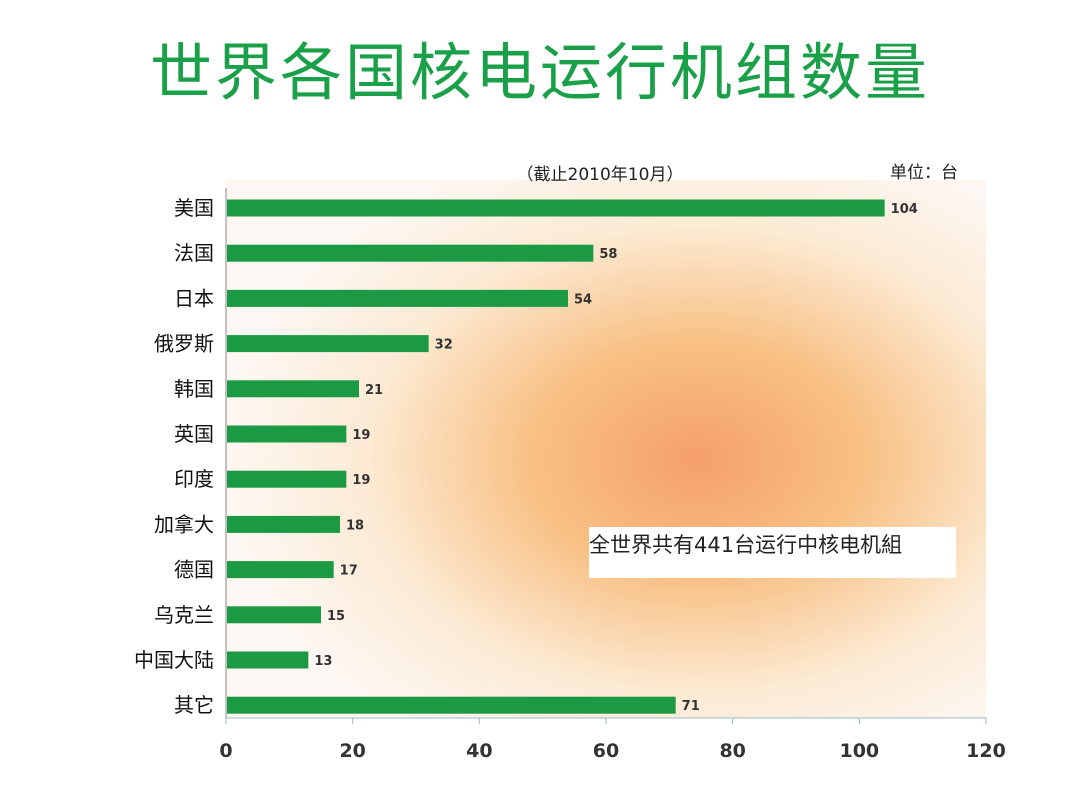  What do you see at coordinates (174, 660) in the screenshot?
I see `category-label: 中国大陆` at bounding box center [174, 660].